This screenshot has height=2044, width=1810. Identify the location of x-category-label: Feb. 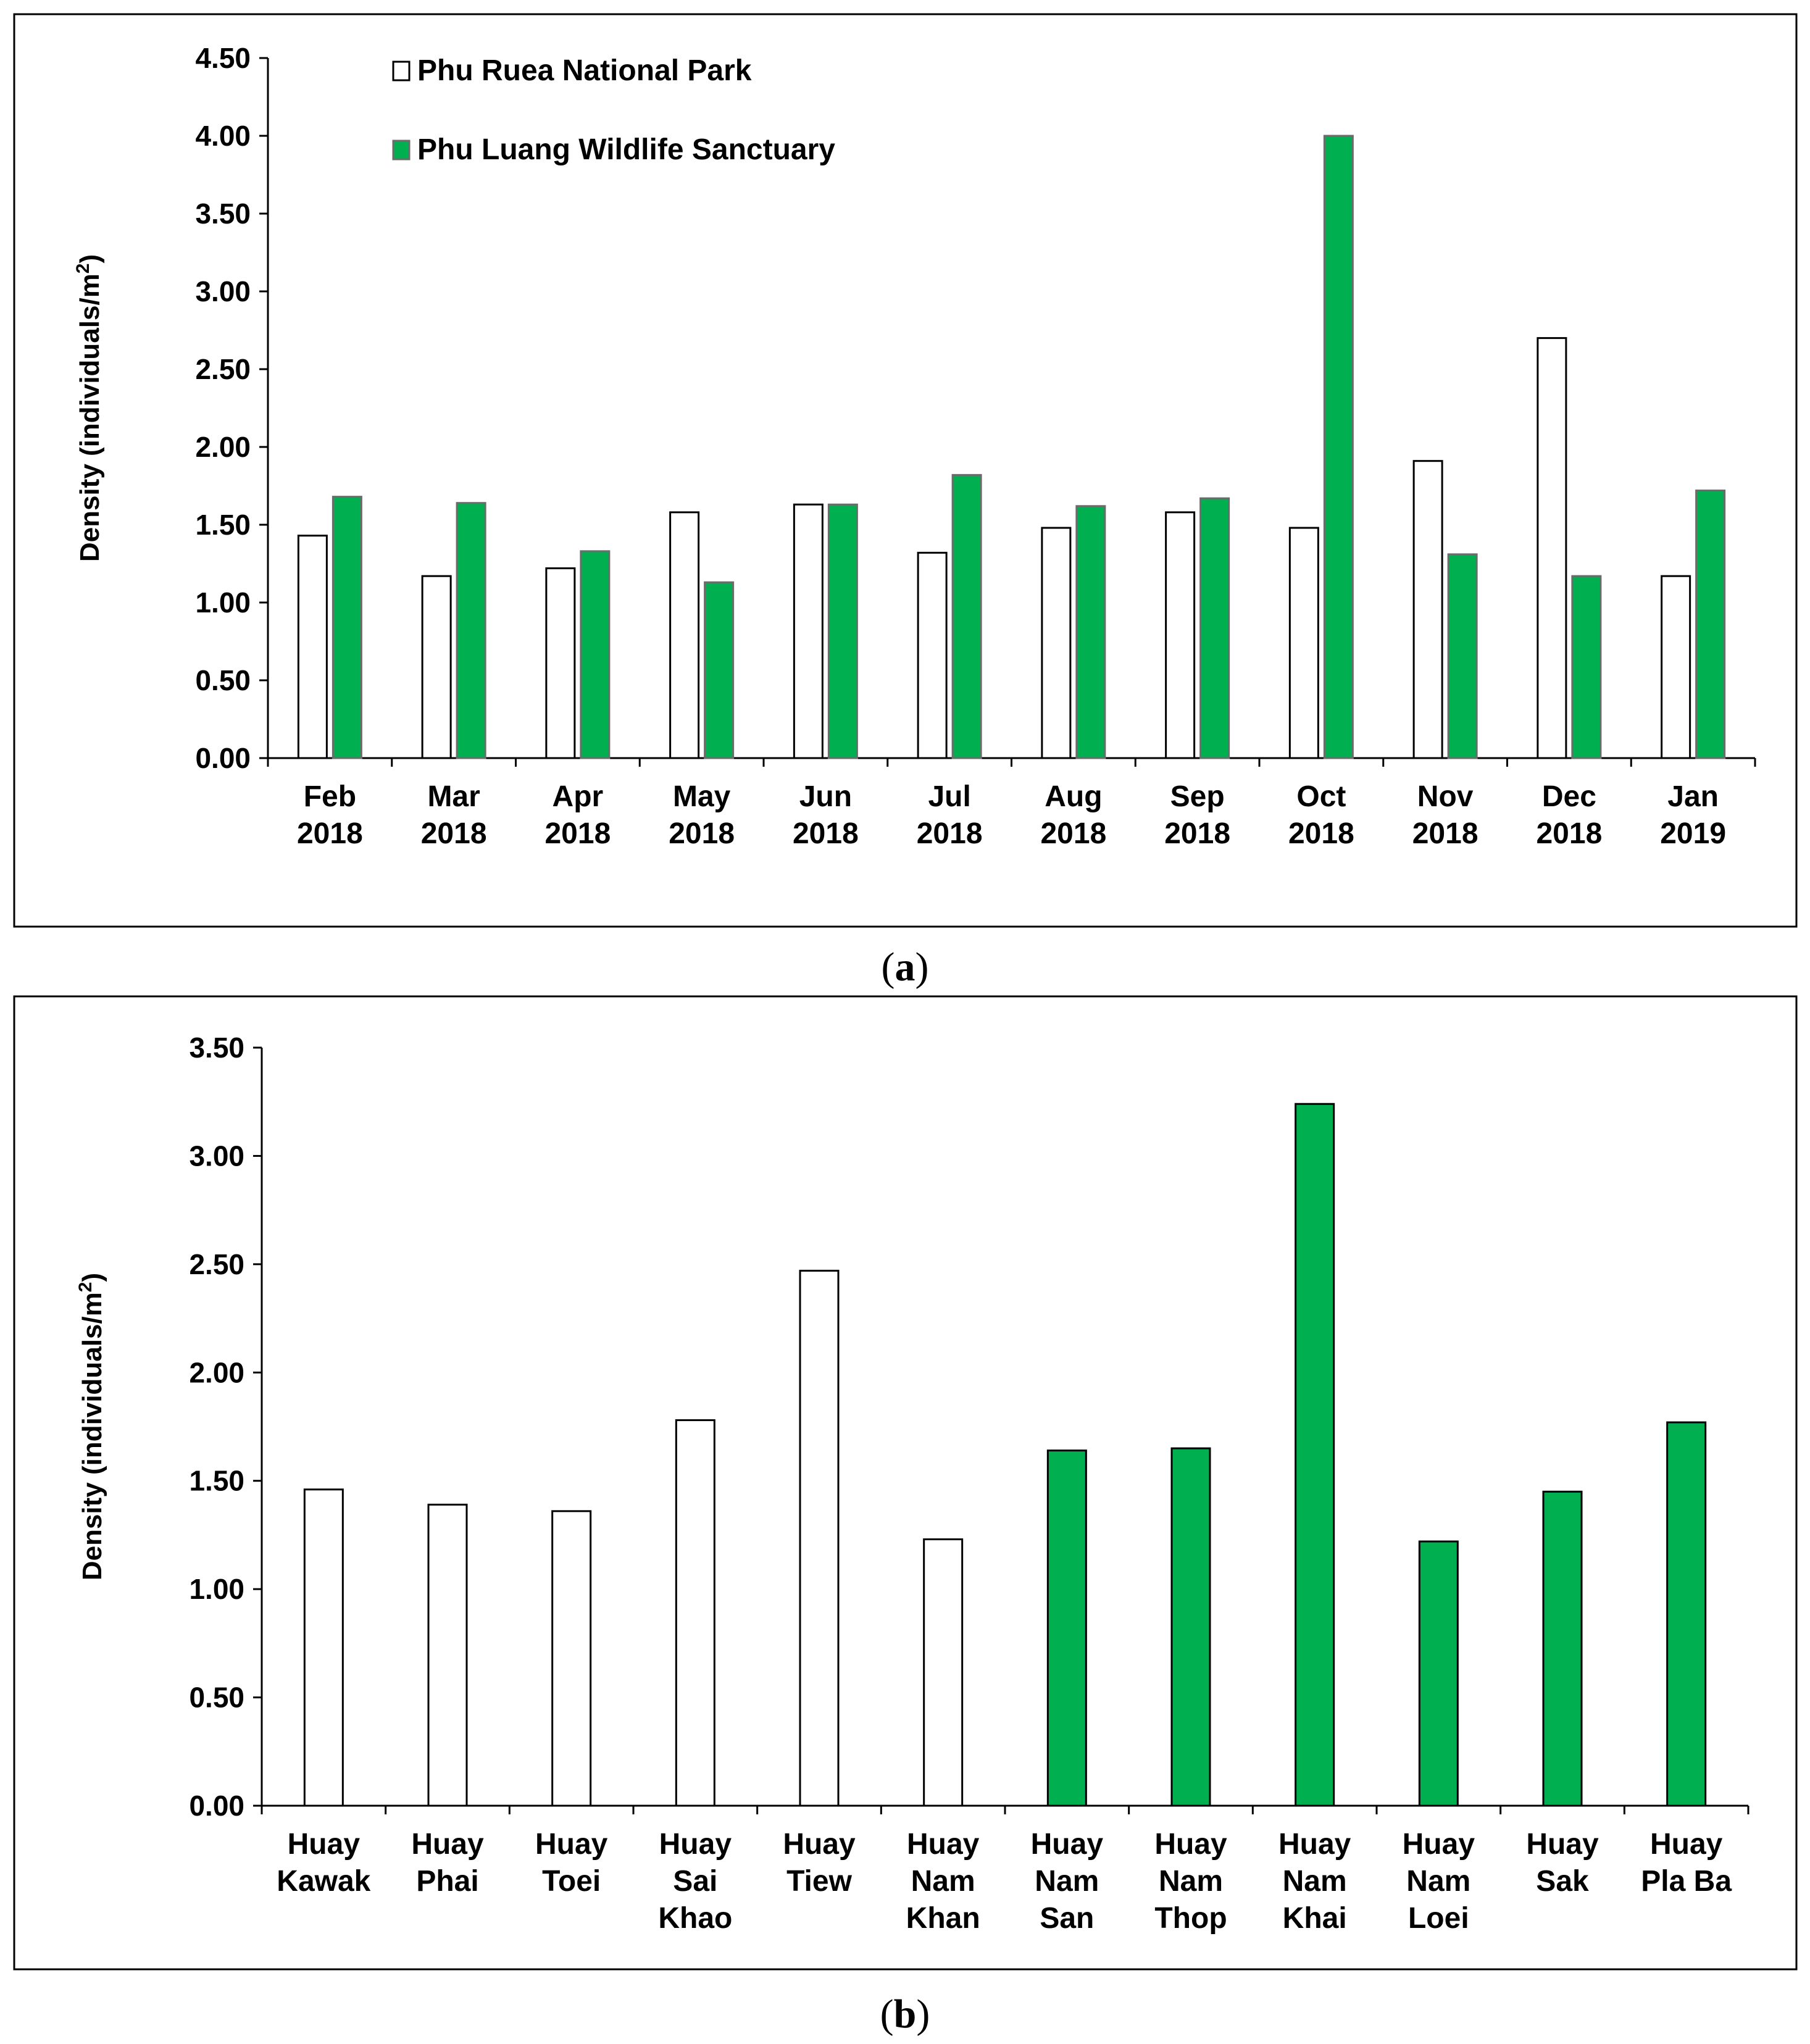
(330, 796).